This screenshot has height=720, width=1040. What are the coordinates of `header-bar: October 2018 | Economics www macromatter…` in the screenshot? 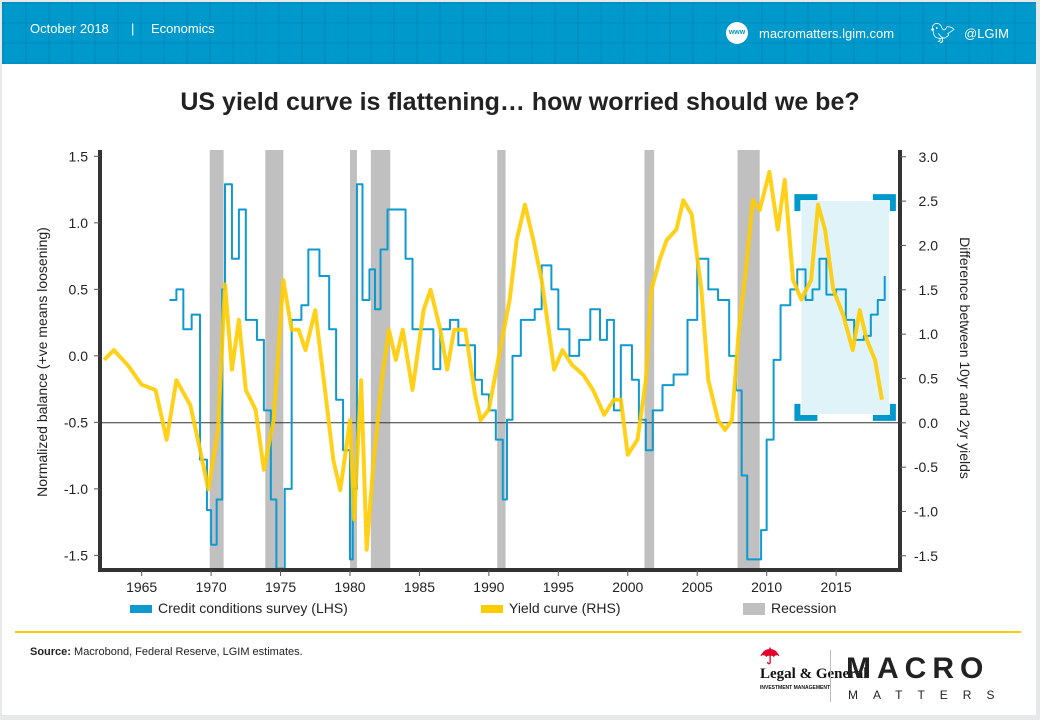 It's located at (519, 33).